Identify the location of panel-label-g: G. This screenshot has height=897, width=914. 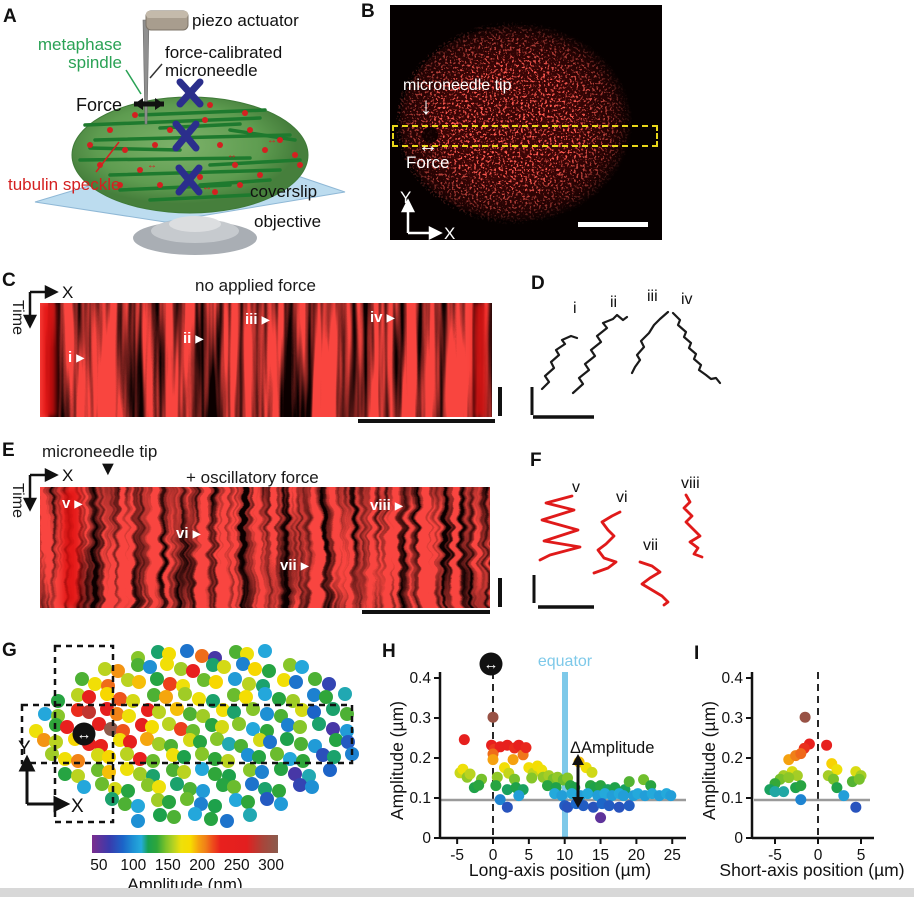
(9, 650).